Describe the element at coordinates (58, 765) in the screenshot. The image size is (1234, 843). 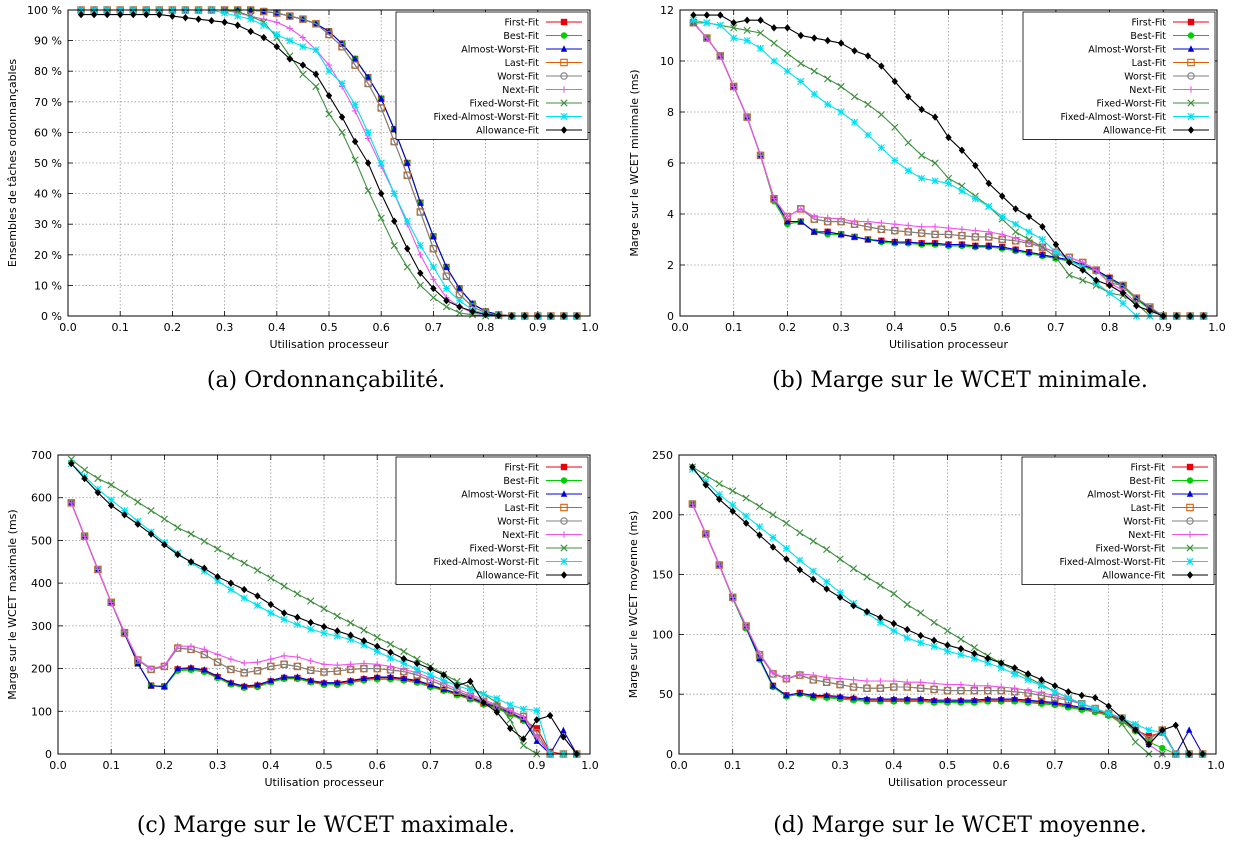
I see `x-tick-label: 0.0` at that location.